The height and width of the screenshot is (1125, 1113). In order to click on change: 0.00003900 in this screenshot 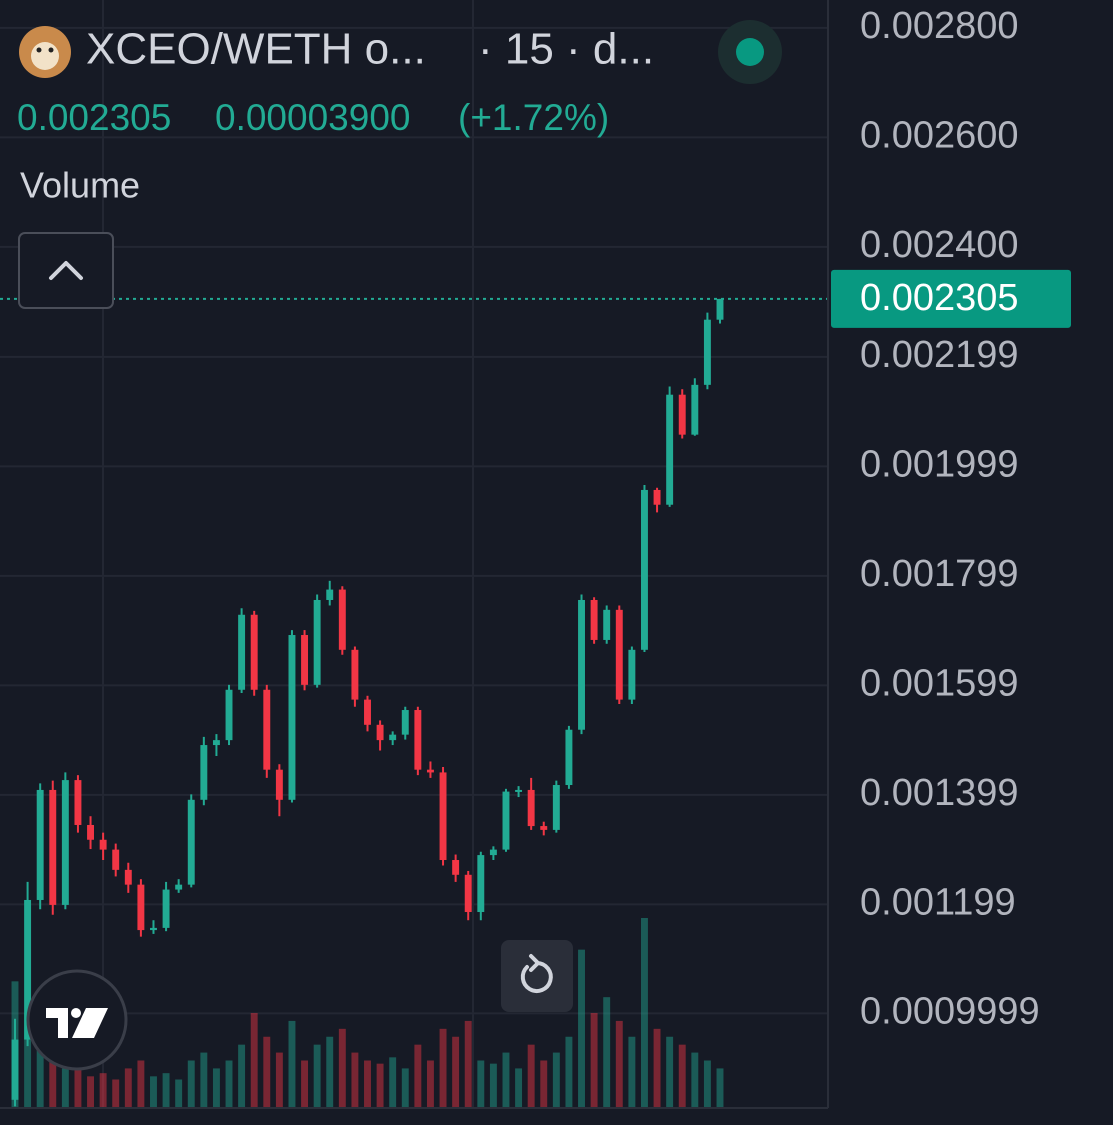, I will do `click(312, 117)`.